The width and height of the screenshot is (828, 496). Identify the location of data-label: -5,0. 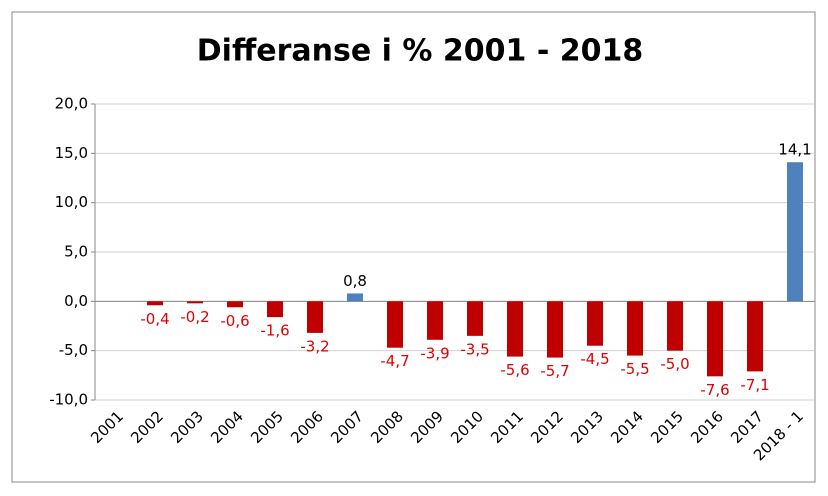
(674, 364).